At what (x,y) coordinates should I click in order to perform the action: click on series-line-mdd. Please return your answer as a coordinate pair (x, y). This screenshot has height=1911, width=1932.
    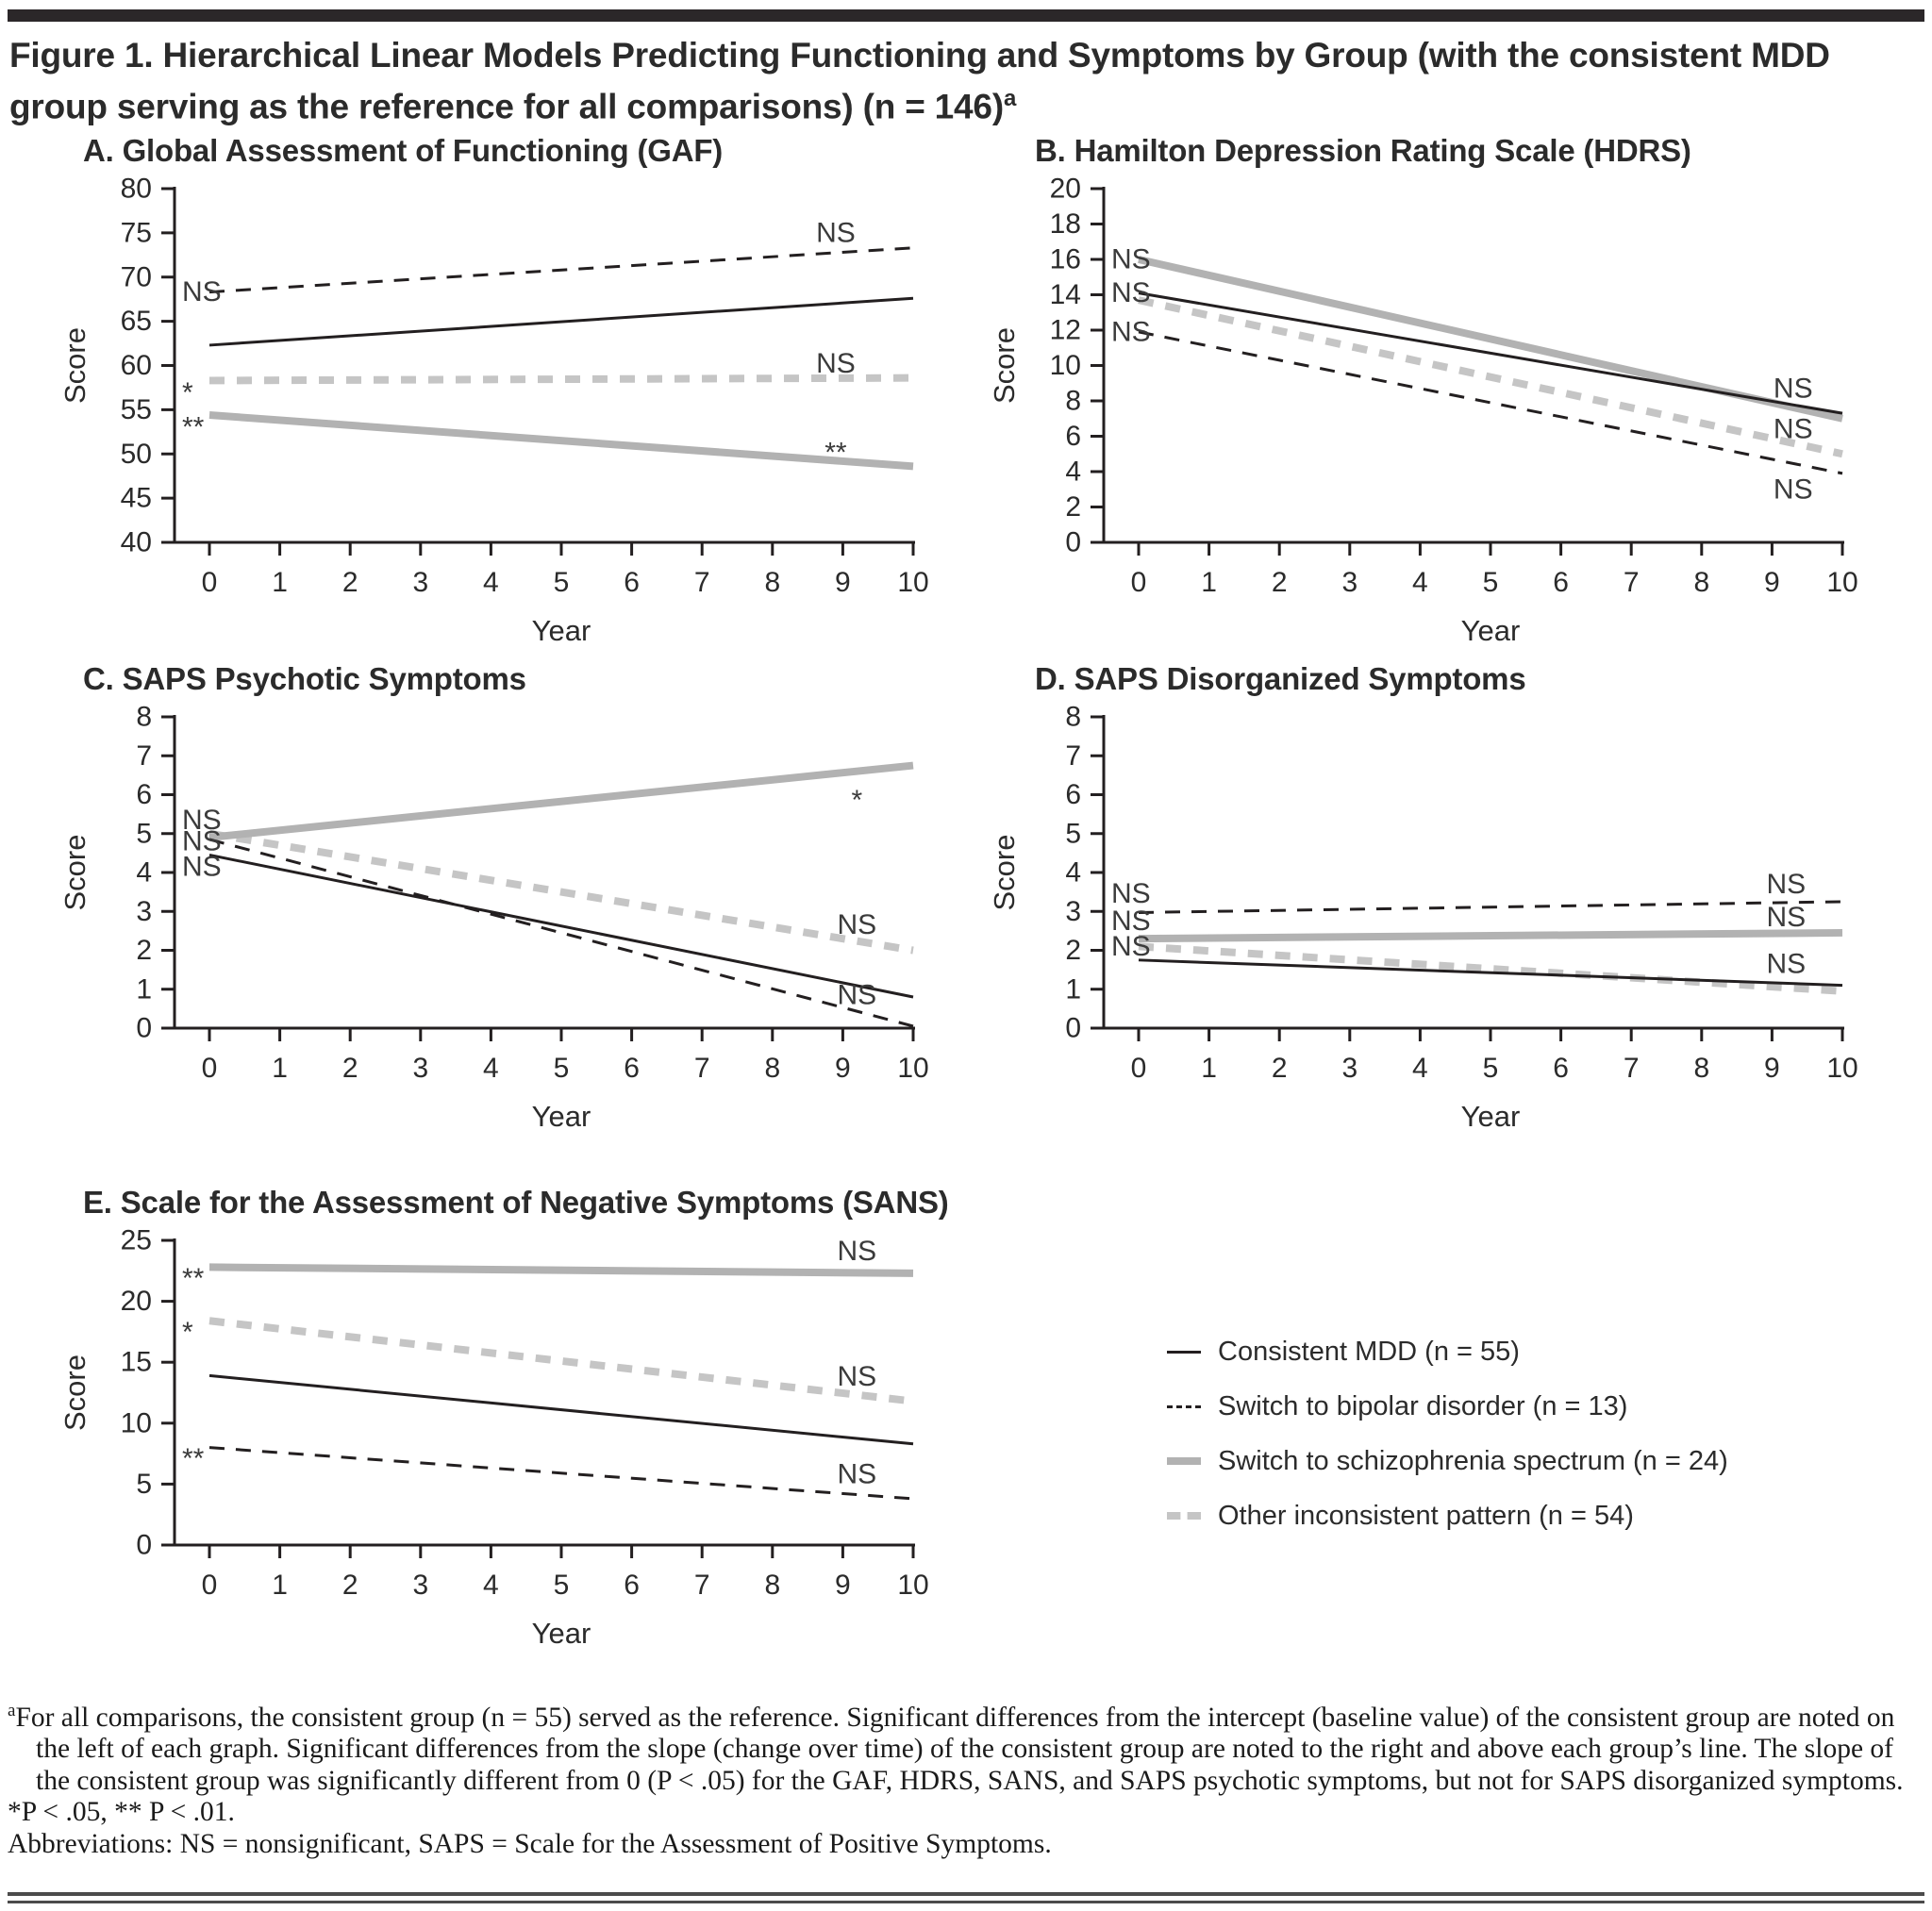
    Looking at the image, I should click on (561, 1409).